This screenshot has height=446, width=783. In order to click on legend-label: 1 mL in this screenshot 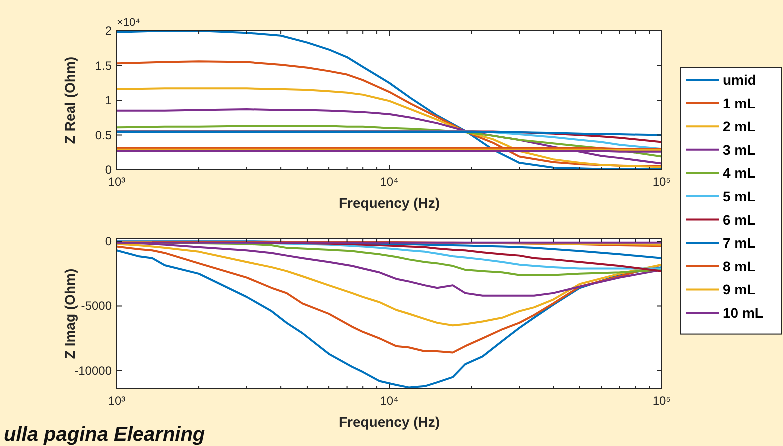, I will do `click(739, 103)`.